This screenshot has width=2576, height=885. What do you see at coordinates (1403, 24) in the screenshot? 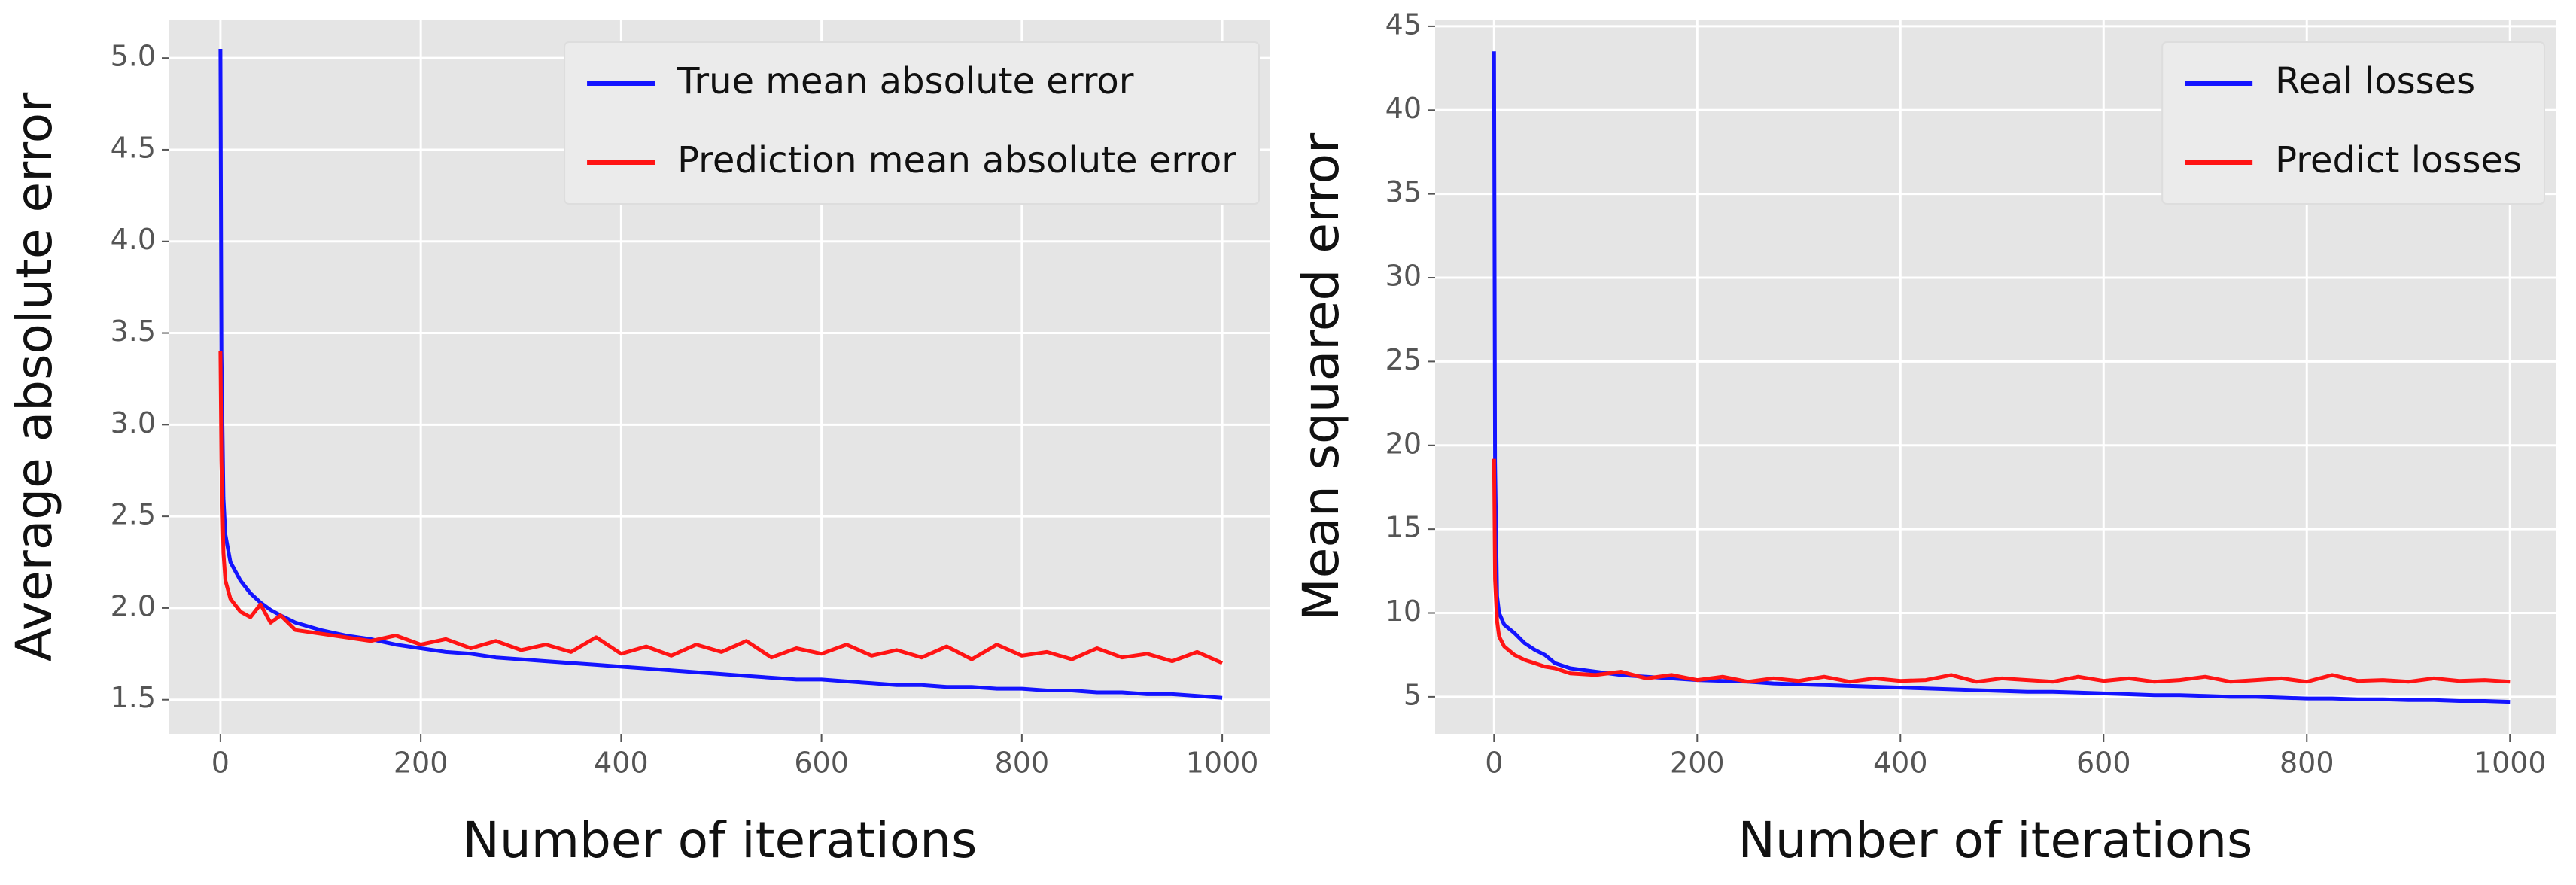
I see `y-tick-label: 45` at bounding box center [1403, 24].